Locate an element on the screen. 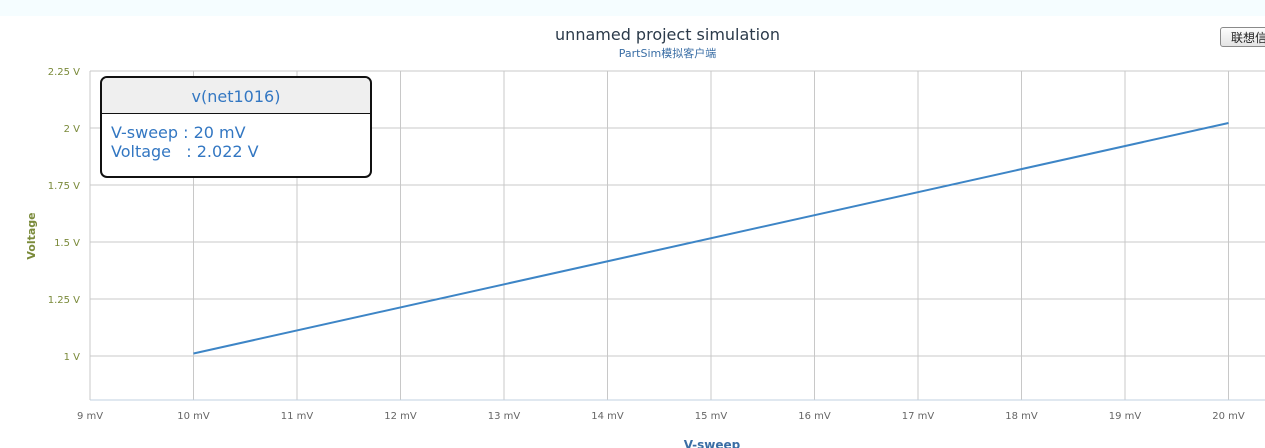  y-tick-label: 2 V is located at coordinates (72, 129).